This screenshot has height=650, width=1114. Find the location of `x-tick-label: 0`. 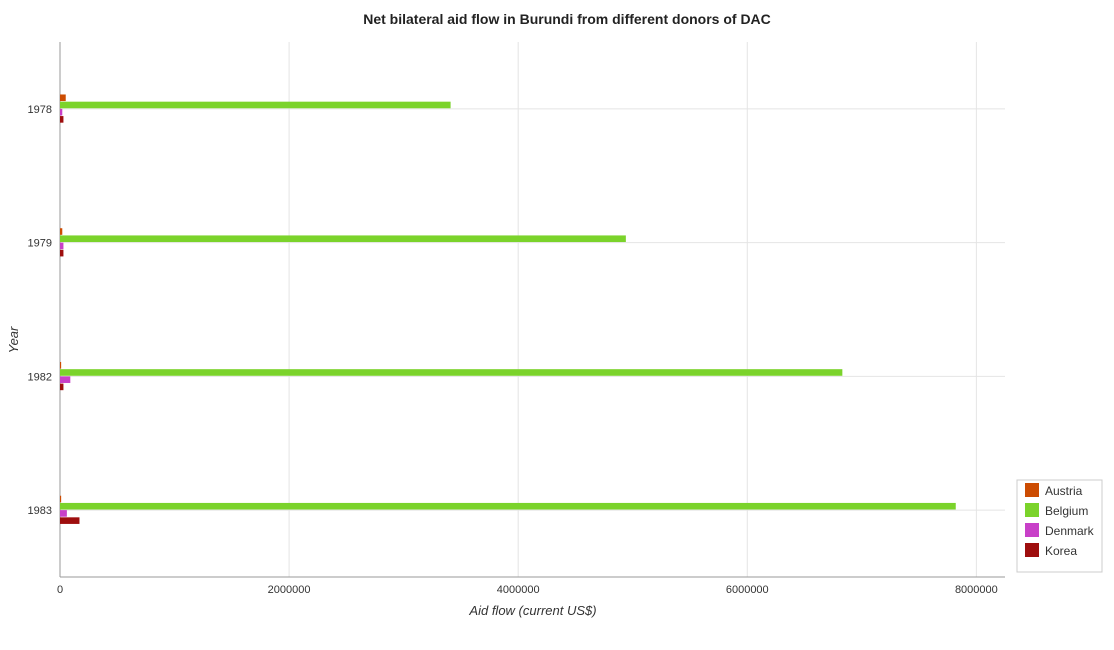

x-tick-label: 0 is located at coordinates (60, 590).